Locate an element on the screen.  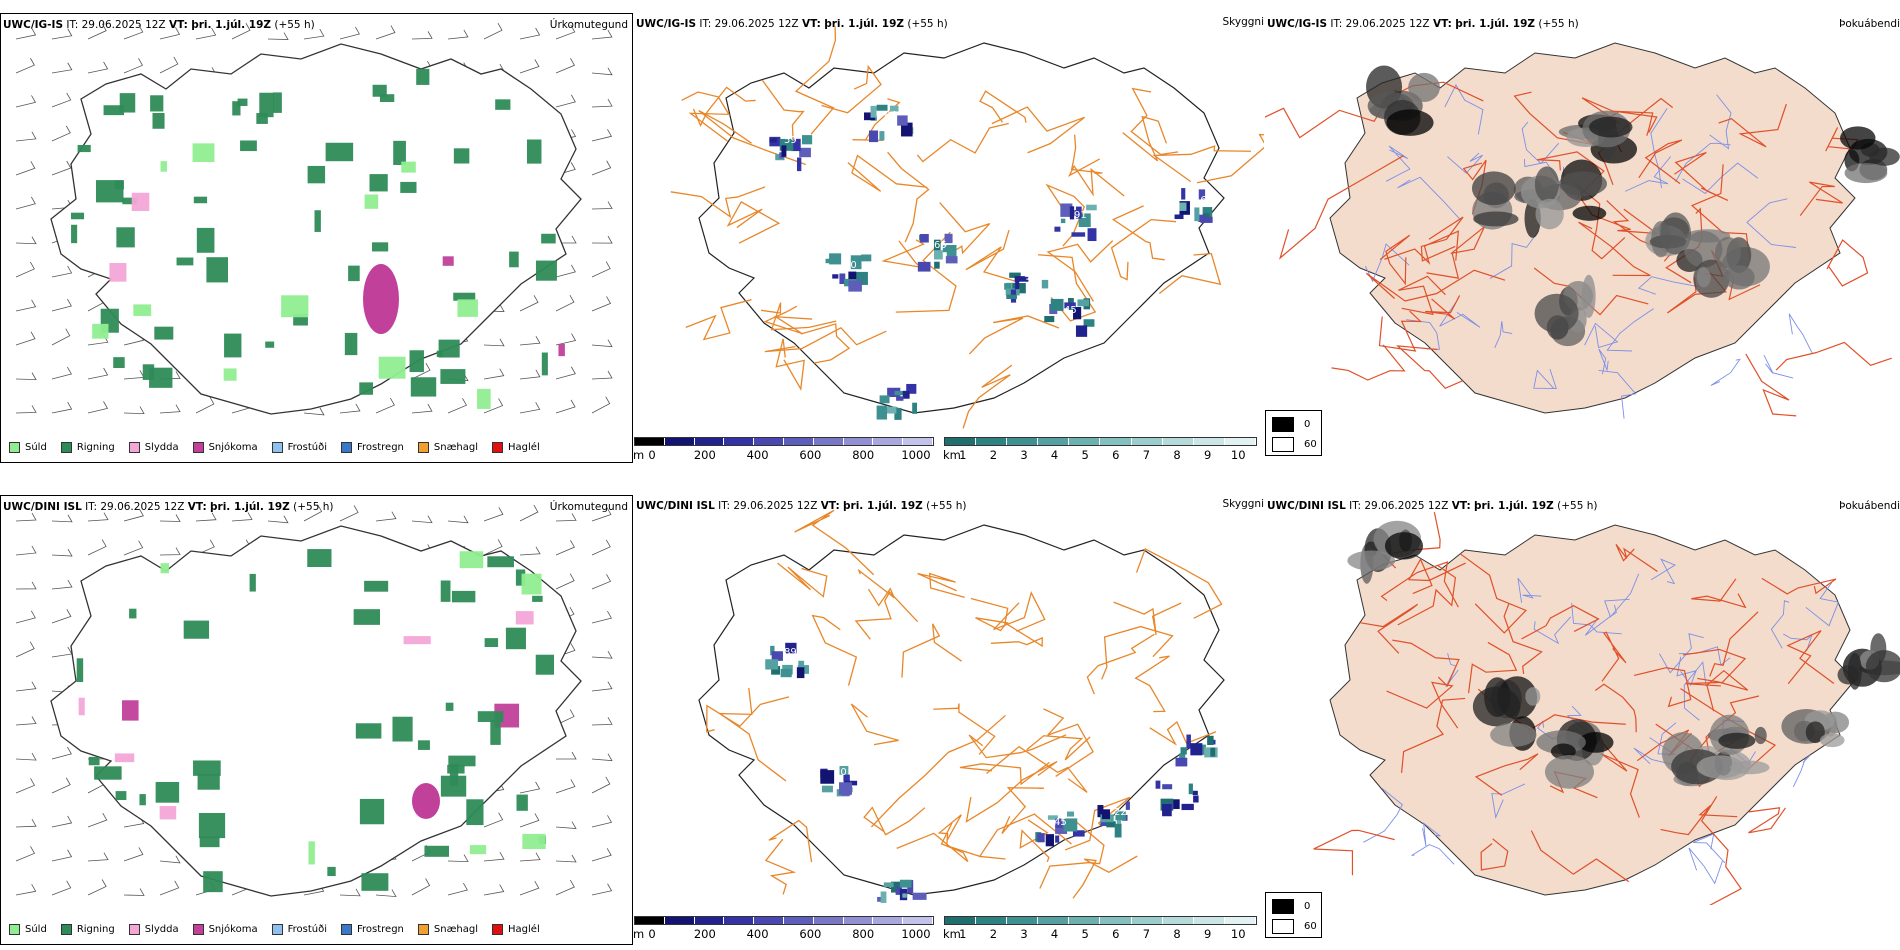
colorbar-tick: 9 is located at coordinates (1207, 934).